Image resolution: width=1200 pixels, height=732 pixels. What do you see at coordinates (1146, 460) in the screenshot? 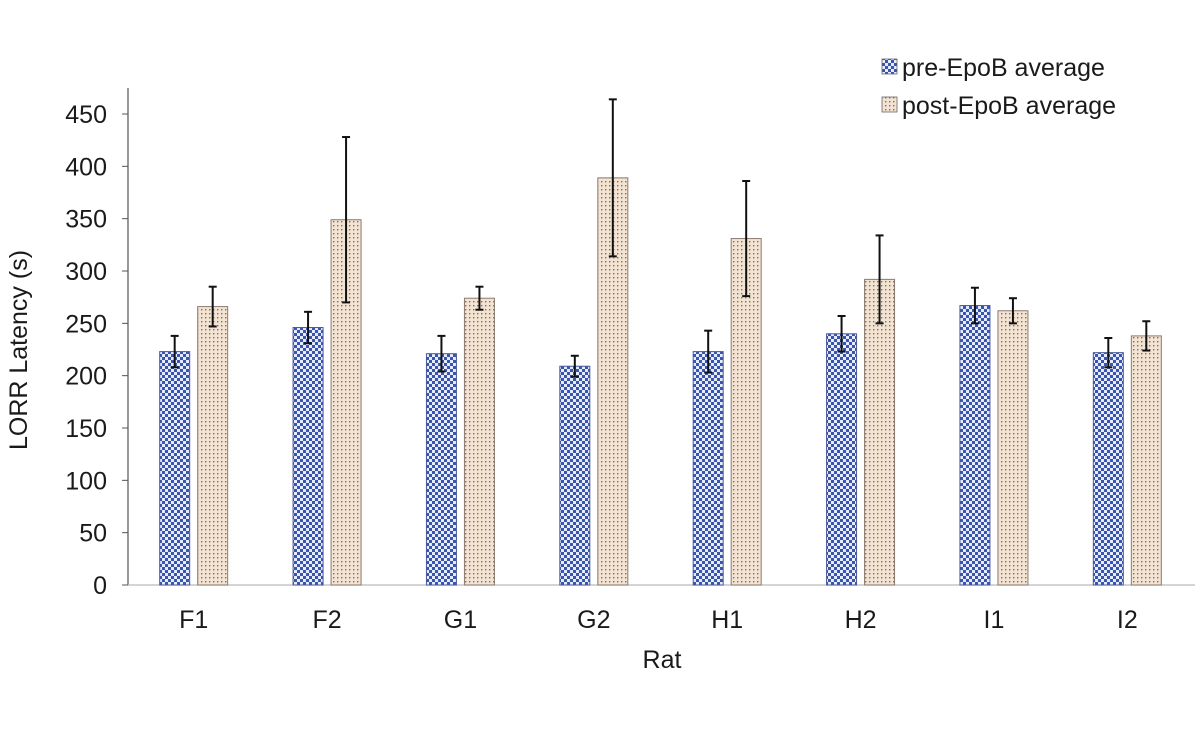
I see `bar-I2-post` at bounding box center [1146, 460].